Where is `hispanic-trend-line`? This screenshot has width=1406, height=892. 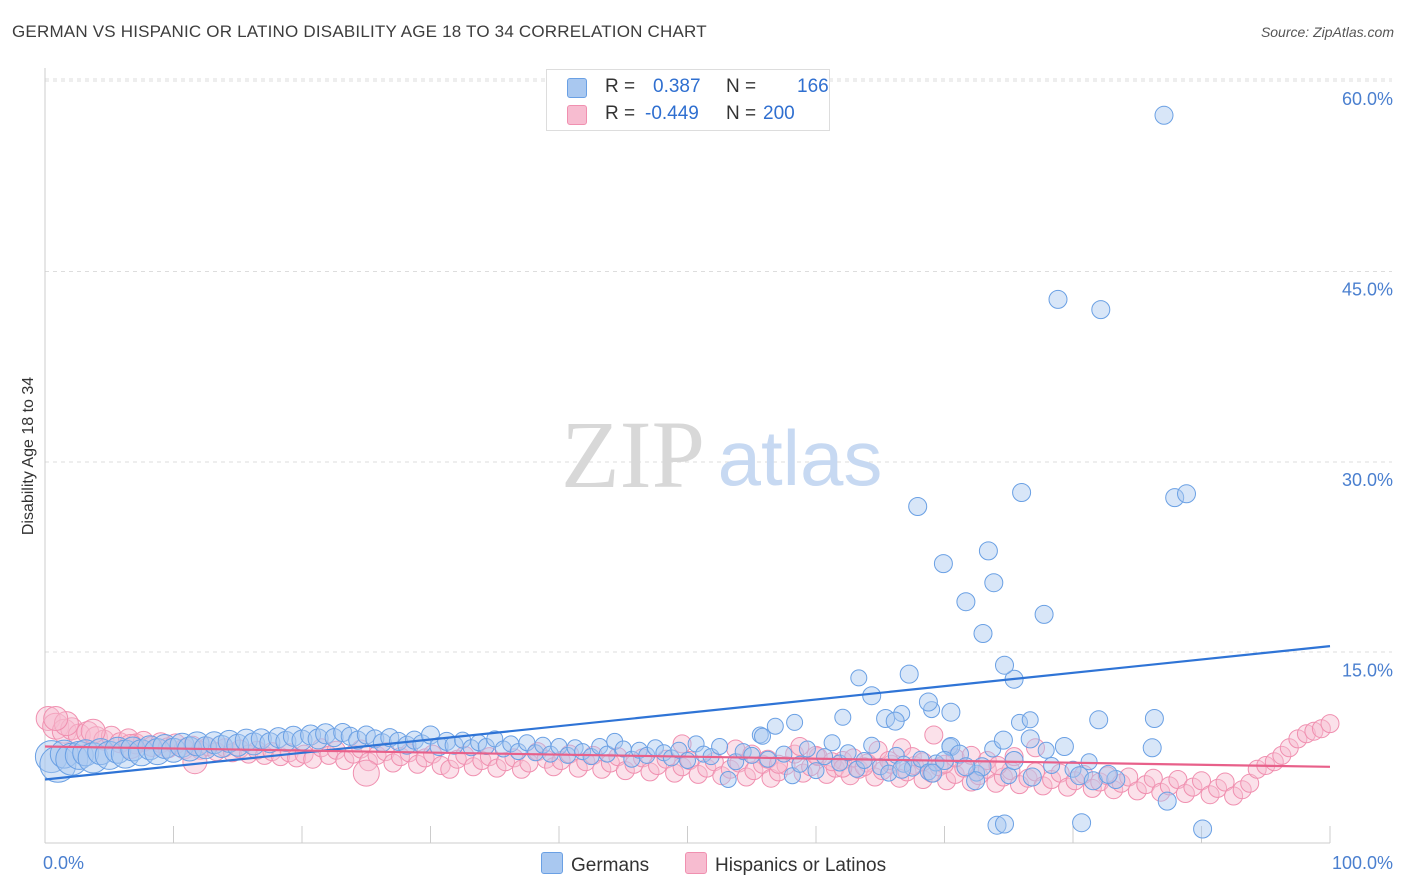
hispanic-trend-line is located at coordinates (687, 756).